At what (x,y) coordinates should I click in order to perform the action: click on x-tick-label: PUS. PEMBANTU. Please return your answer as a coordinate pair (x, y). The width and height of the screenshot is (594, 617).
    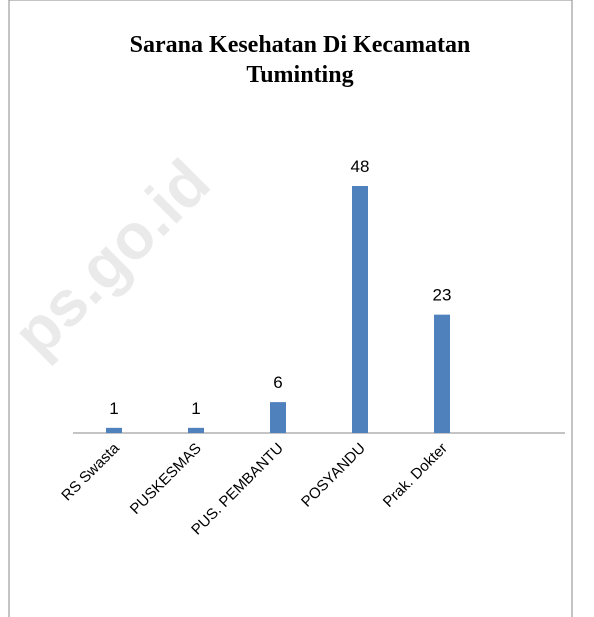
    Looking at the image, I should click on (237, 489).